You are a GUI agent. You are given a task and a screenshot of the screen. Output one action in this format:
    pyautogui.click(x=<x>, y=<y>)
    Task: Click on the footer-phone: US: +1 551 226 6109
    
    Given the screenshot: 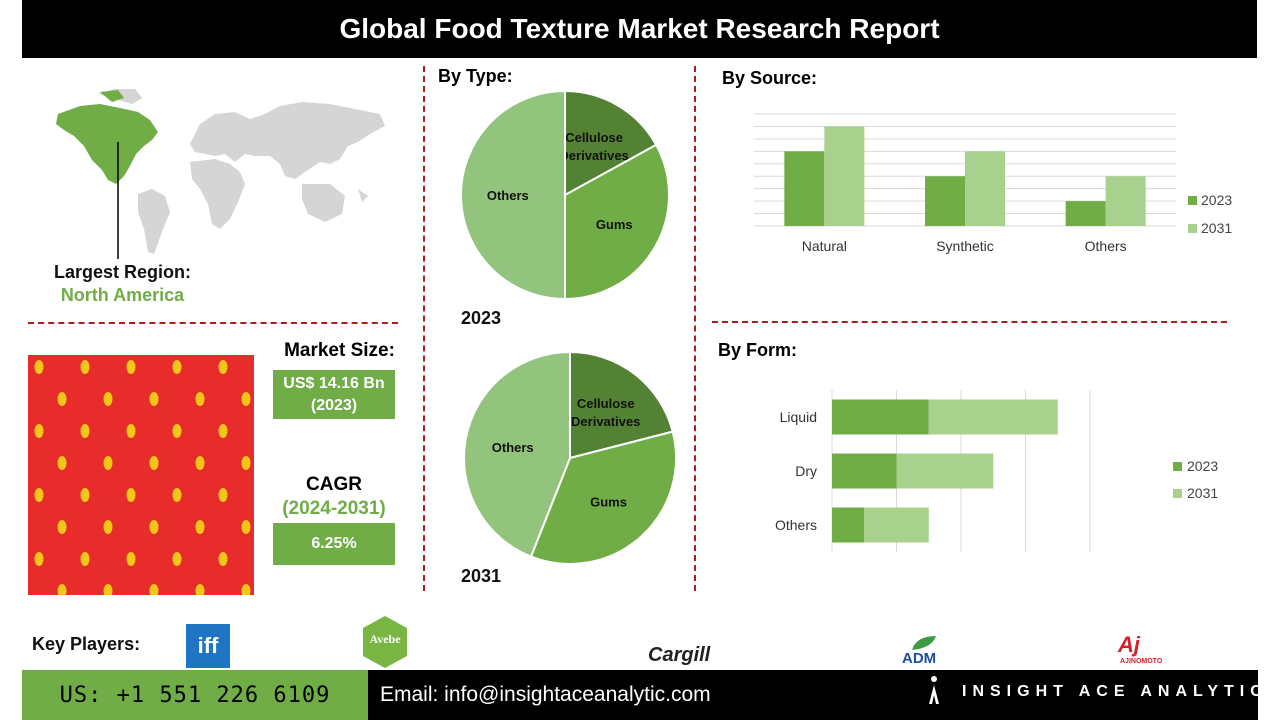 What is the action you would take?
    pyautogui.click(x=195, y=695)
    